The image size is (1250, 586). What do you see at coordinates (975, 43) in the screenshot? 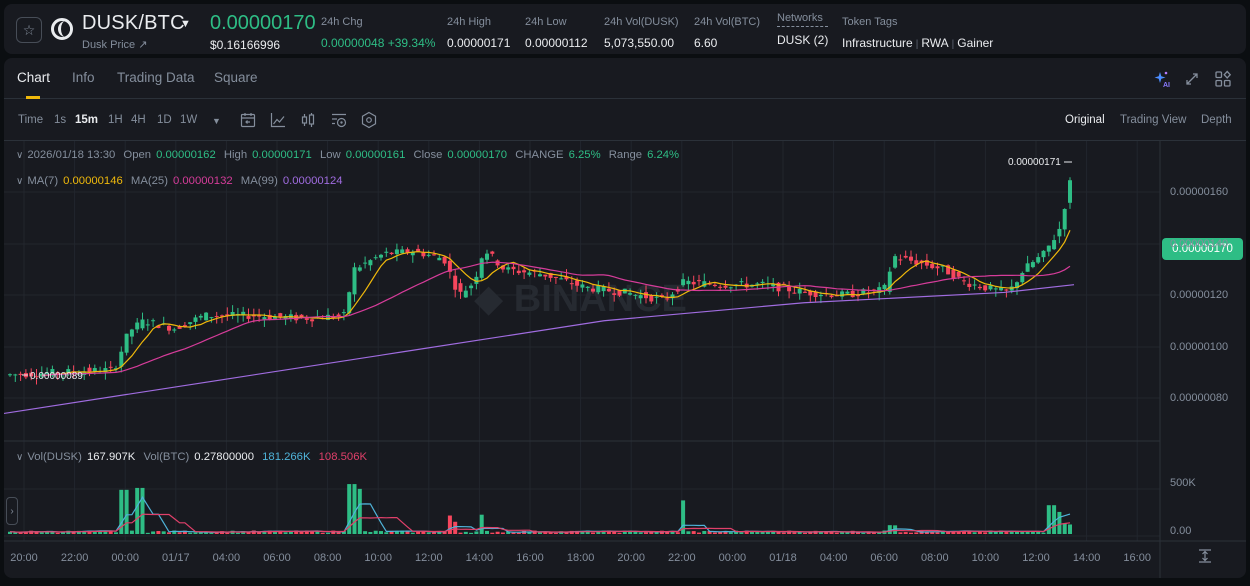
I see `tag-gainer: Gainer` at bounding box center [975, 43].